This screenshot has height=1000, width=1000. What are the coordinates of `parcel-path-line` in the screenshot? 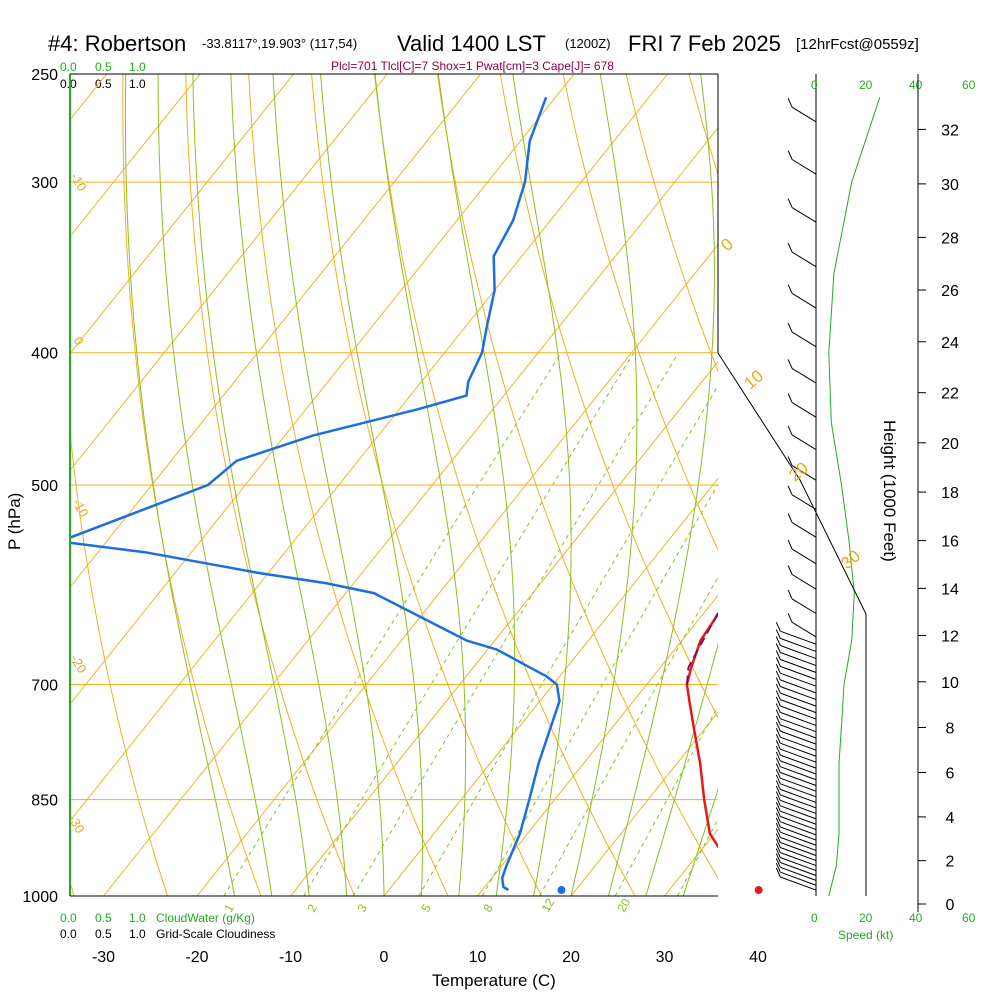 It's located at (701, 647).